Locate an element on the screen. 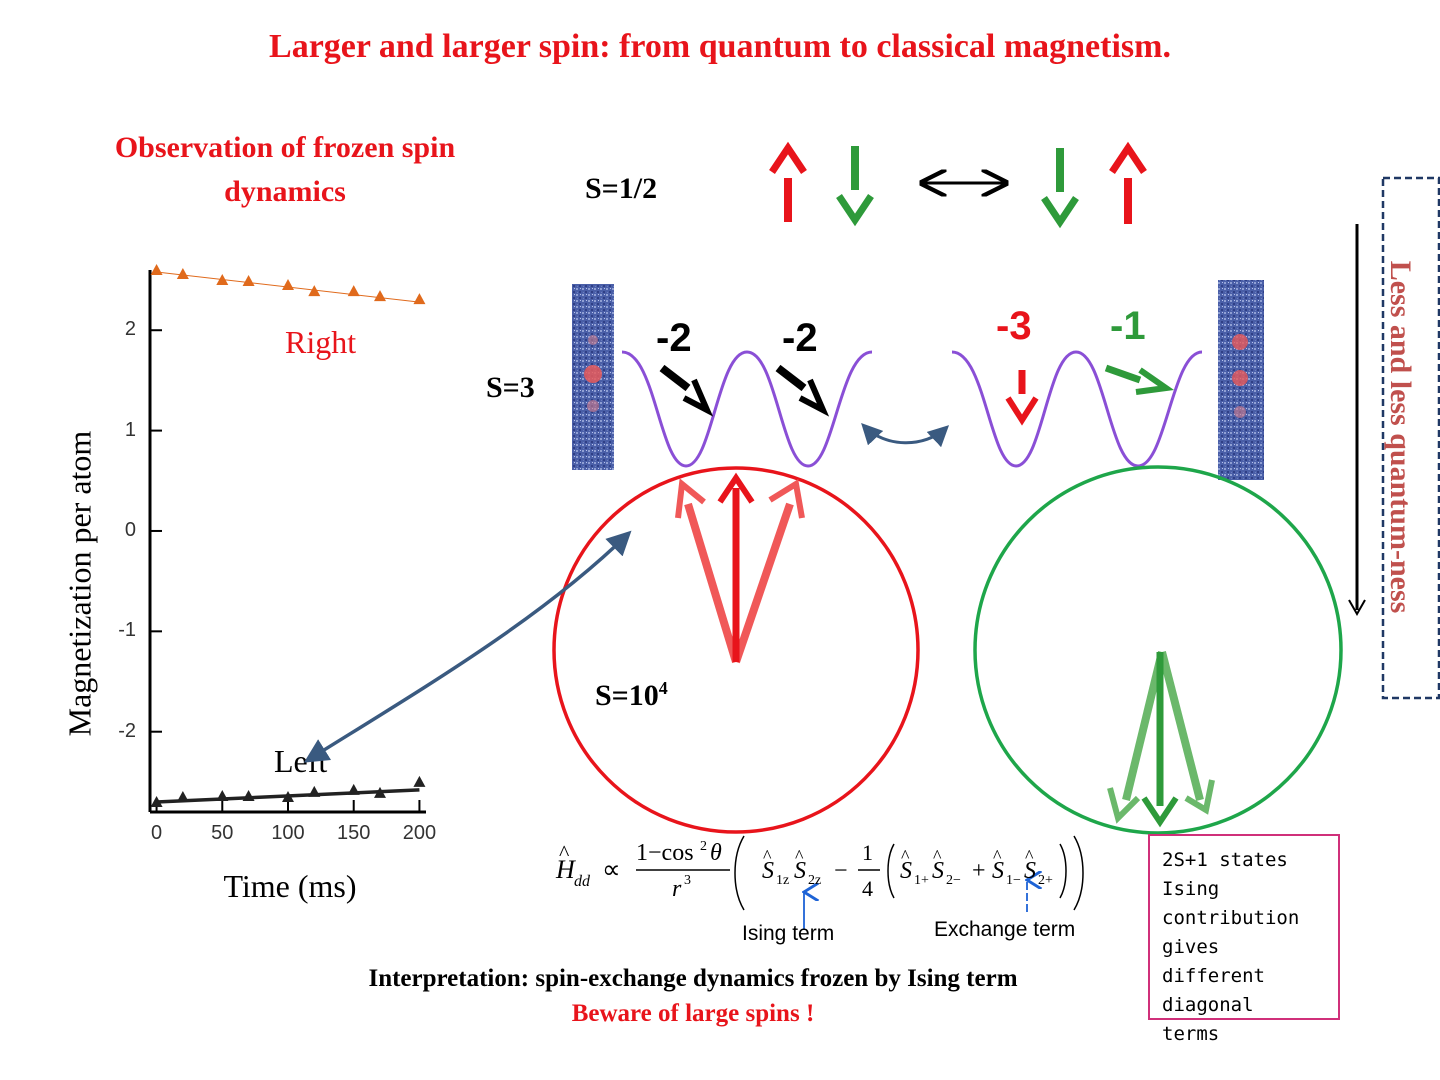 Image resolution: width=1440 pixels, height=1080 pixels. x-tick-label: 200 is located at coordinates (419, 833).